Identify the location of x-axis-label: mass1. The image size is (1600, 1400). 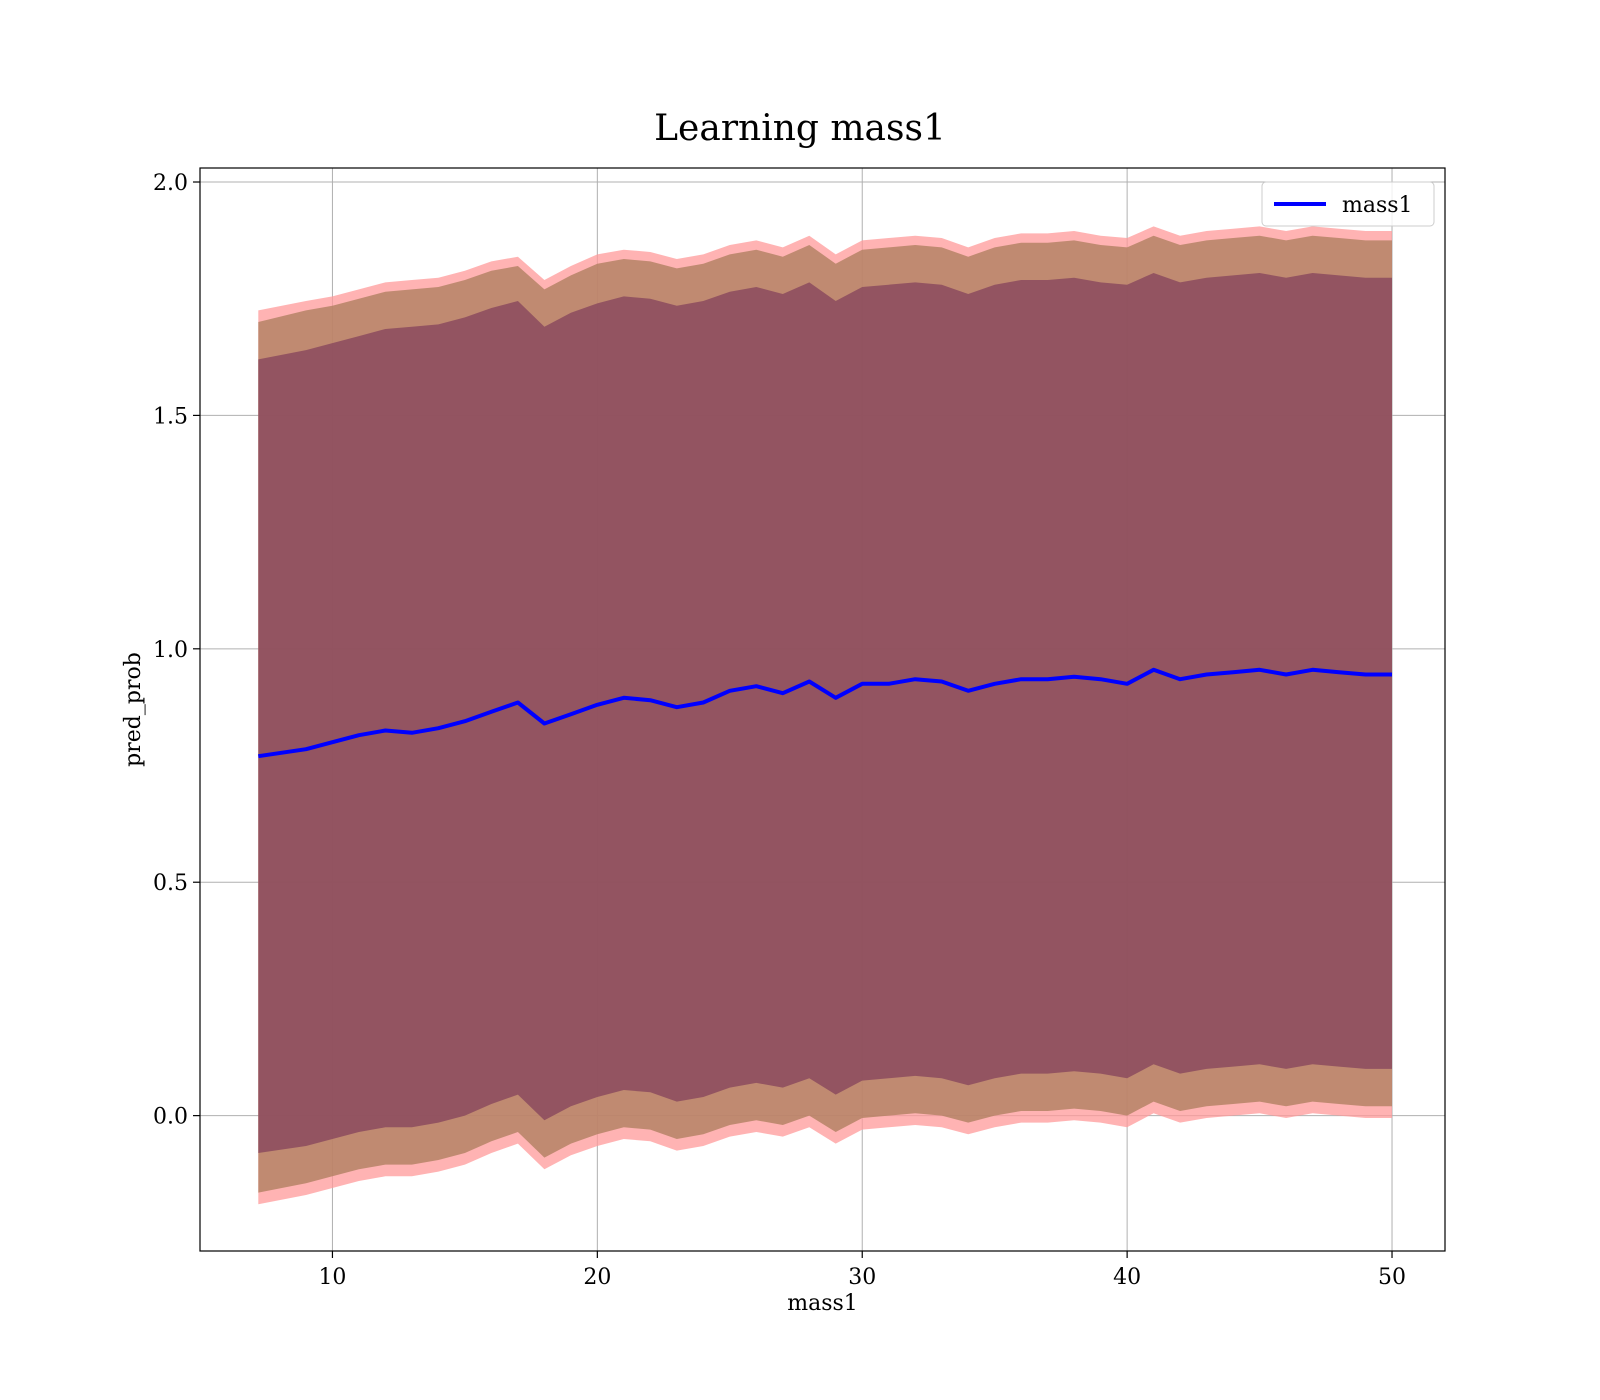
(822, 1303).